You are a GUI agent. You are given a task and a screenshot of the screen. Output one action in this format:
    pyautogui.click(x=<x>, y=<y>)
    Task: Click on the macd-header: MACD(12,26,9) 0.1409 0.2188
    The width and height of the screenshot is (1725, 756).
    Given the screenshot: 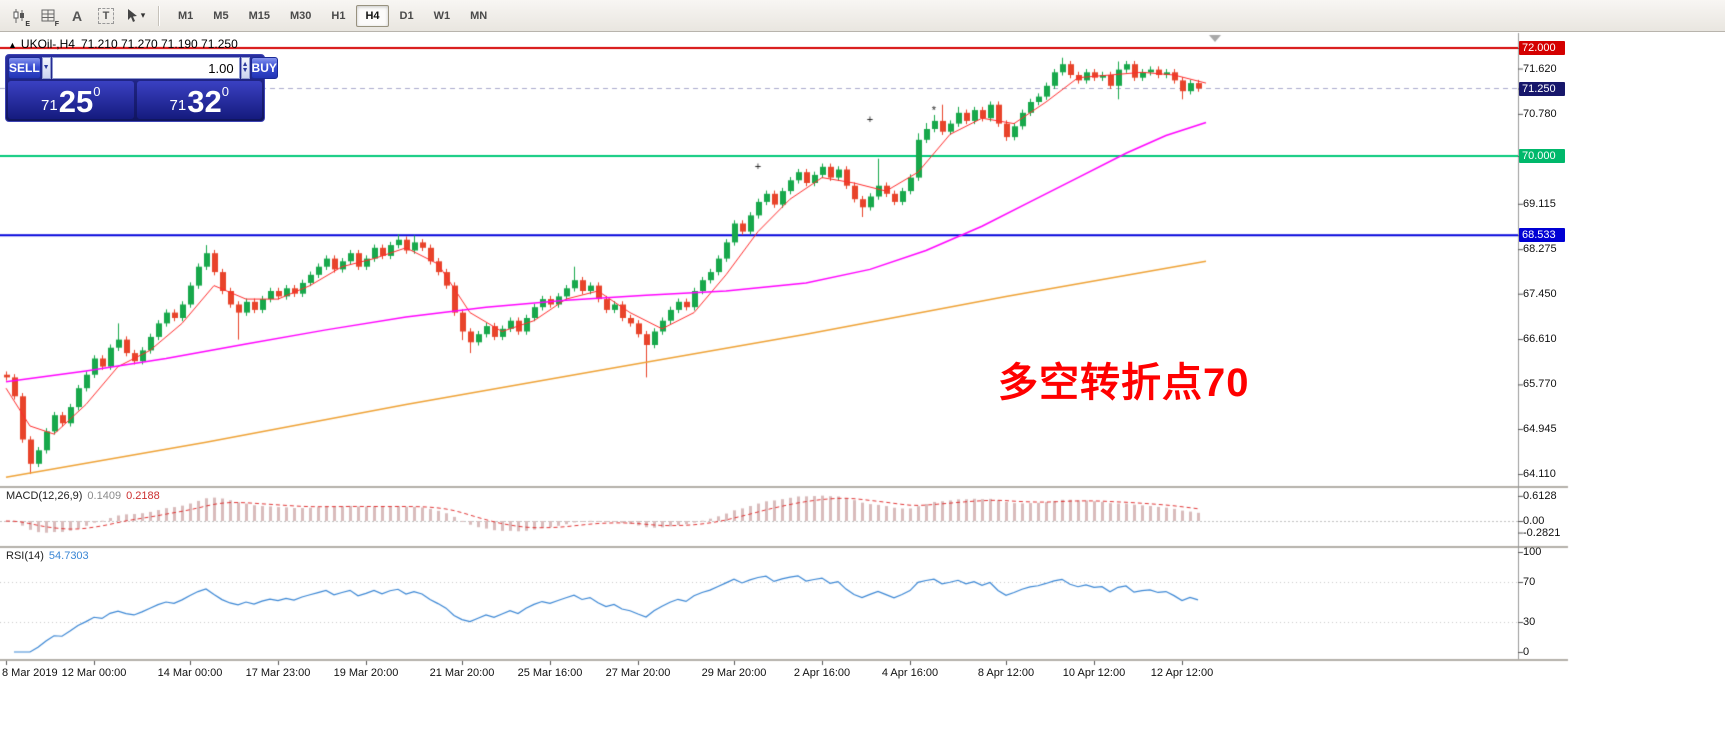 What is the action you would take?
    pyautogui.click(x=83, y=496)
    